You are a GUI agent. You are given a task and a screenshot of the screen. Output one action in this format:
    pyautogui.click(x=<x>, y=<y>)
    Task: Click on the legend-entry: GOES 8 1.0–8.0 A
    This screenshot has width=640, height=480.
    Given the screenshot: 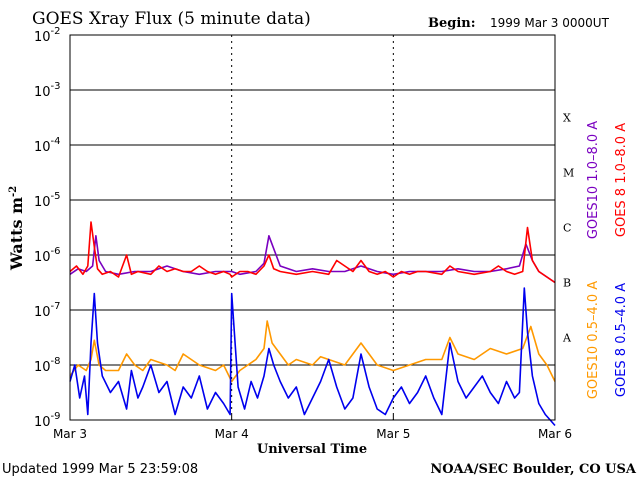 What is the action you would take?
    pyautogui.click(x=621, y=180)
    